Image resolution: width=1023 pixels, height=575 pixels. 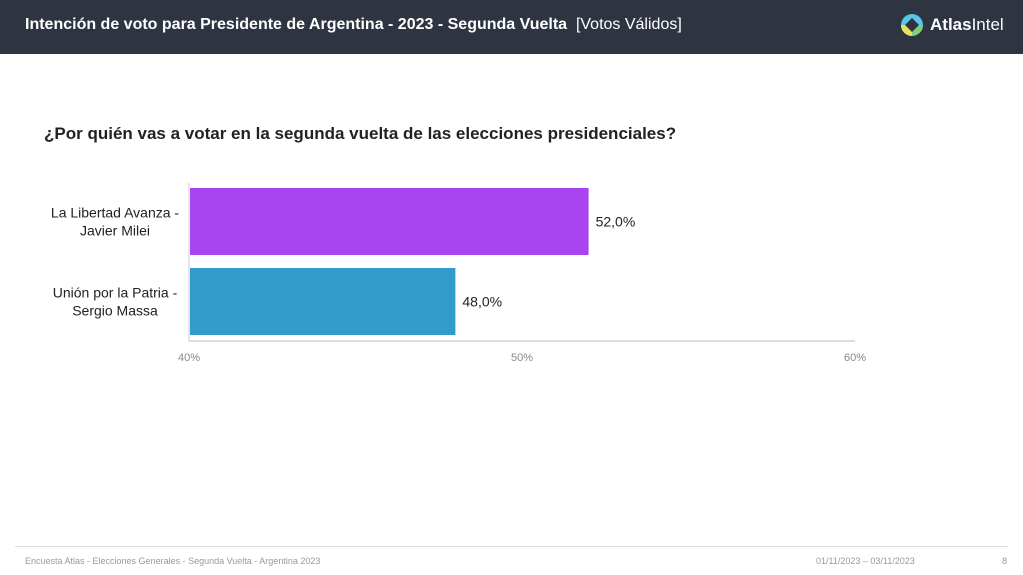 What do you see at coordinates (115, 231) in the screenshot?
I see `category-label: Javier Milei` at bounding box center [115, 231].